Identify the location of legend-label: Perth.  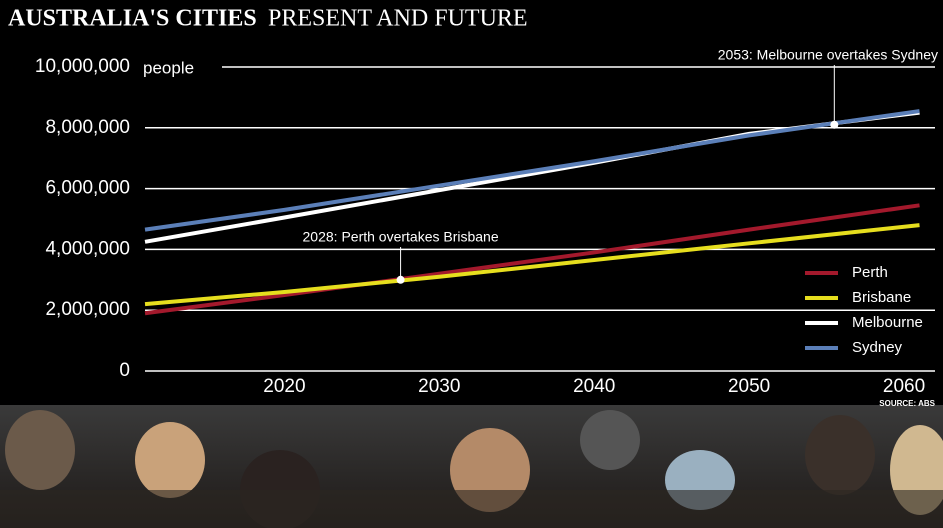
(870, 272).